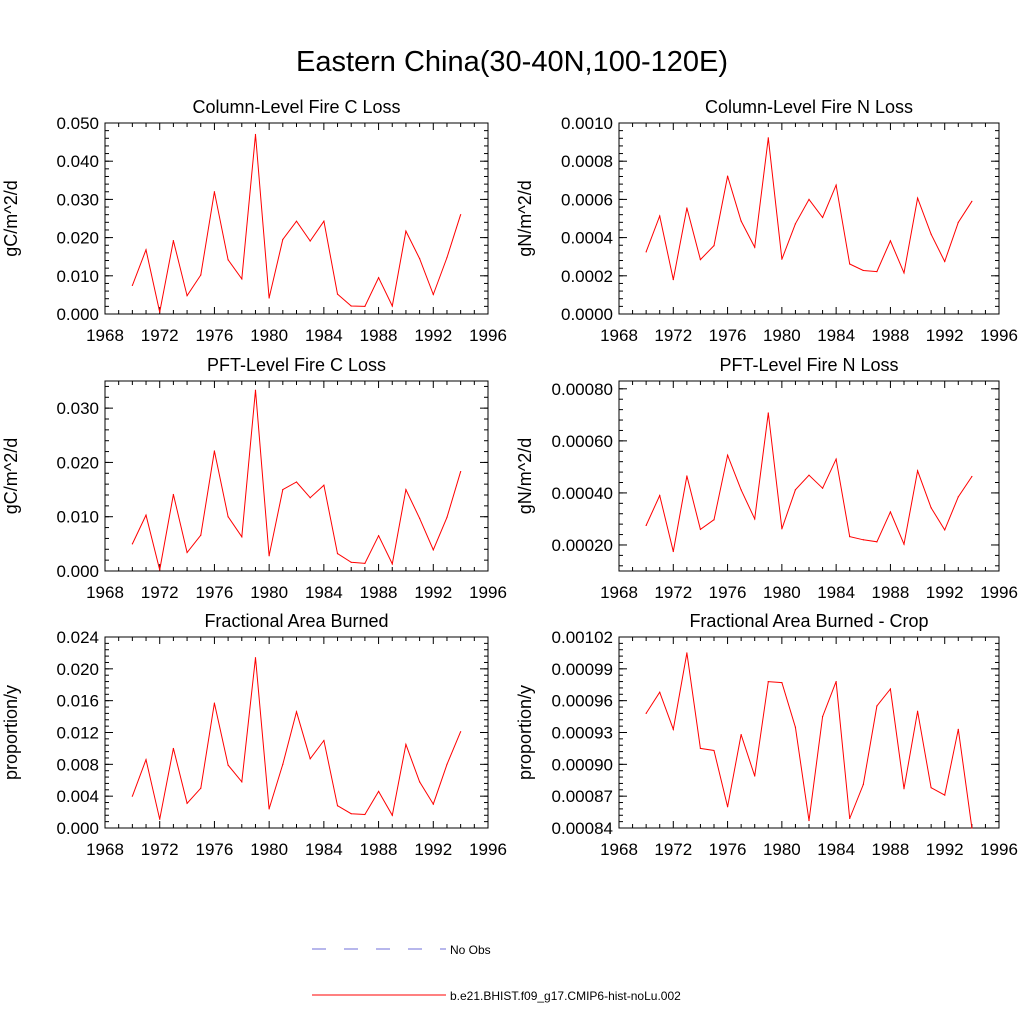  What do you see at coordinates (77, 733) in the screenshot?
I see `y-tick-label: 0.012` at bounding box center [77, 733].